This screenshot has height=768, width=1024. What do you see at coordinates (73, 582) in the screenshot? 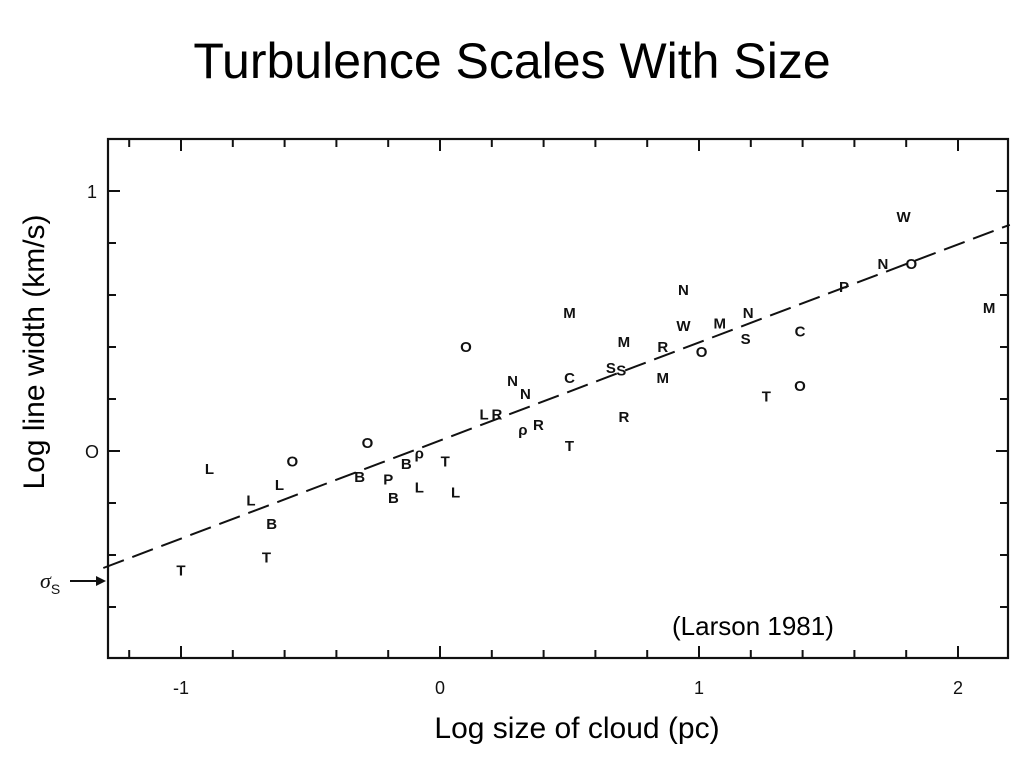
I see `sigma-marker: σS` at bounding box center [73, 582].